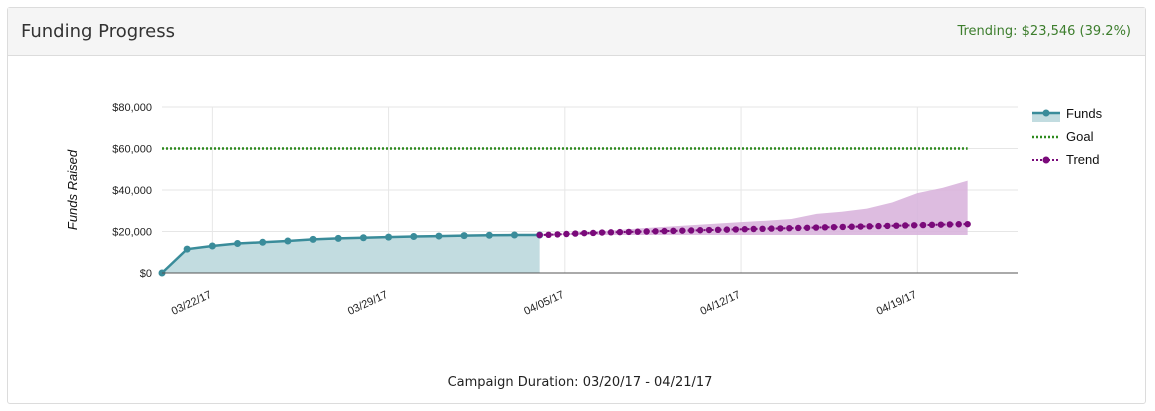 This screenshot has width=1155, height=411. Describe the element at coordinates (897, 303) in the screenshot. I see `x-tick-label: 04/19/17` at that location.